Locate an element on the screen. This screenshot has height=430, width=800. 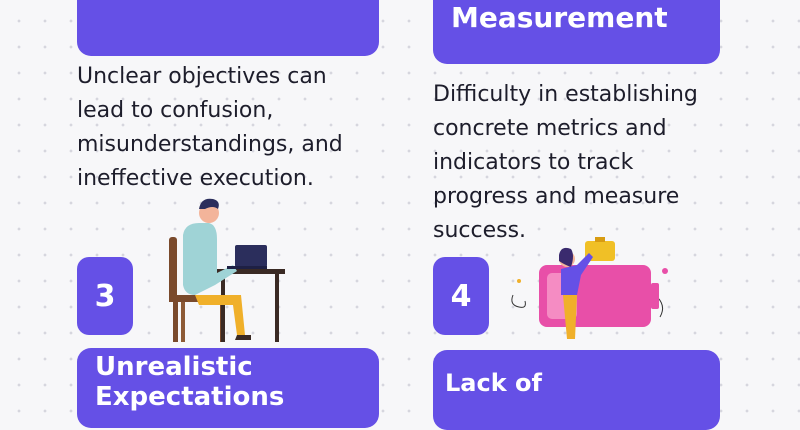
person-at-laptop-illustration is located at coordinates (227, 270).